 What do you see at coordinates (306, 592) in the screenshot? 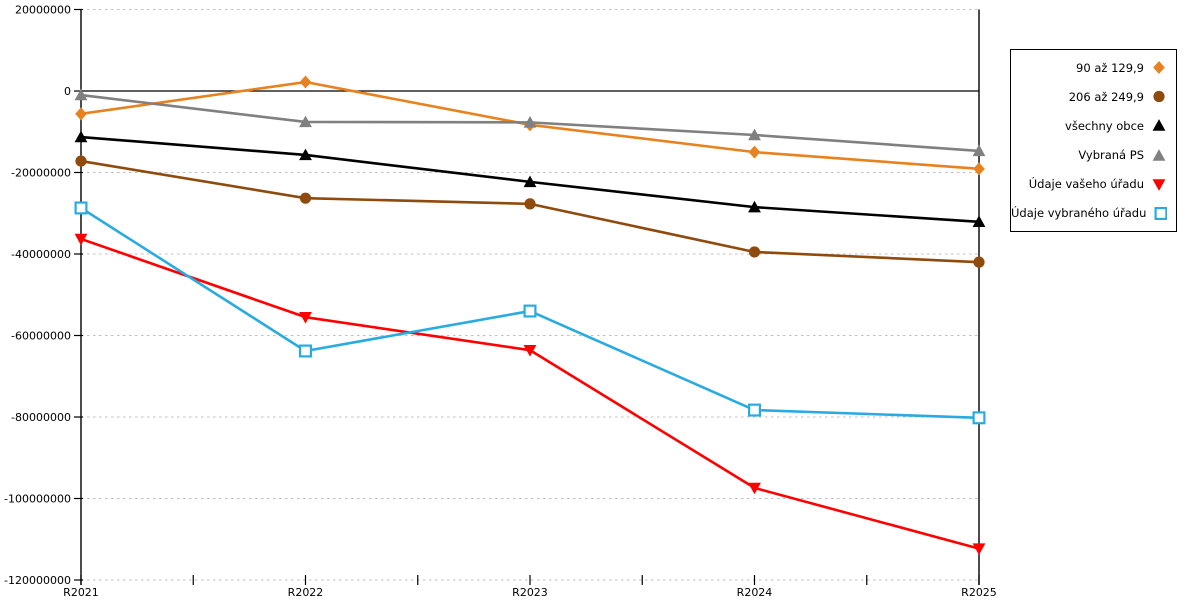
I see `x-tick-label: R2022` at bounding box center [306, 592].